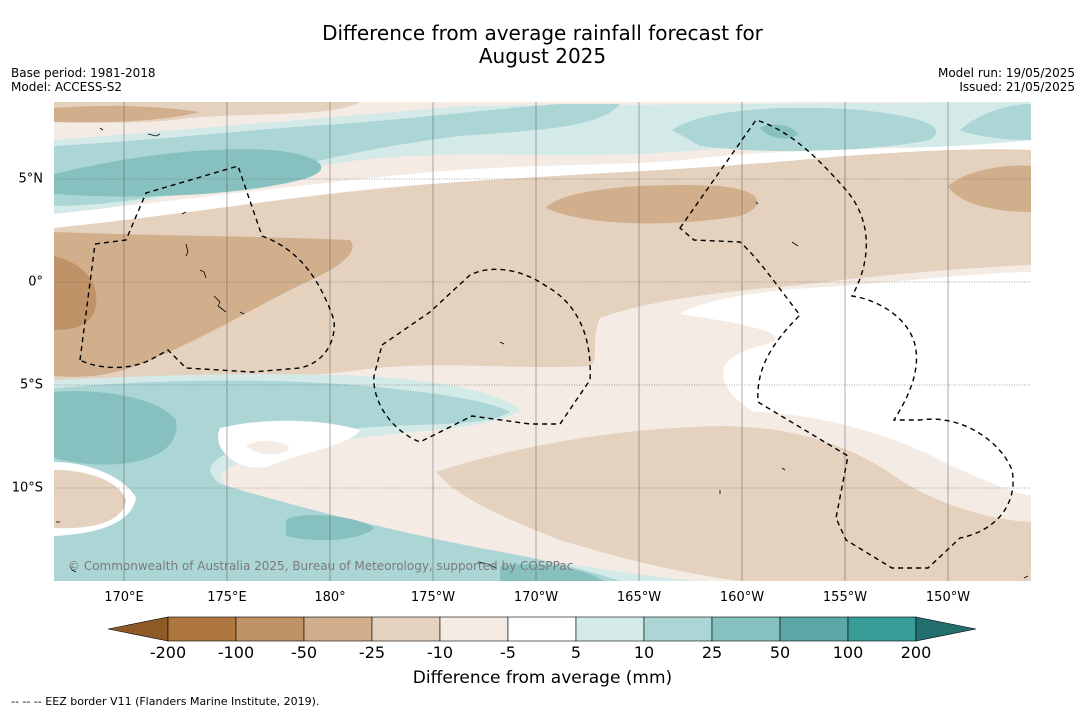  I want to click on model-run: Model run: 19/05/2025, so click(1006, 73).